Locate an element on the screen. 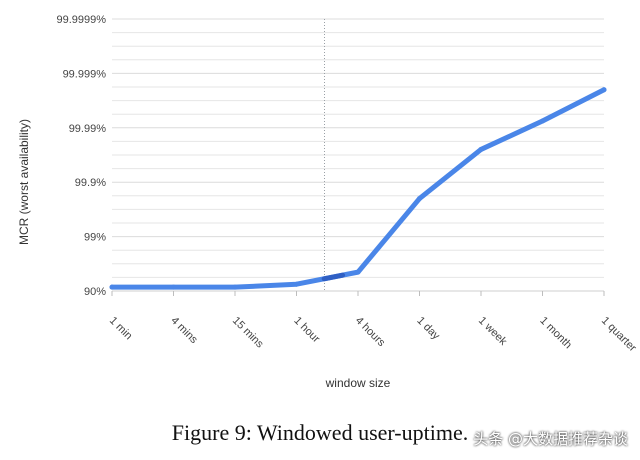  x-tick-label: 1 min is located at coordinates (121, 329).